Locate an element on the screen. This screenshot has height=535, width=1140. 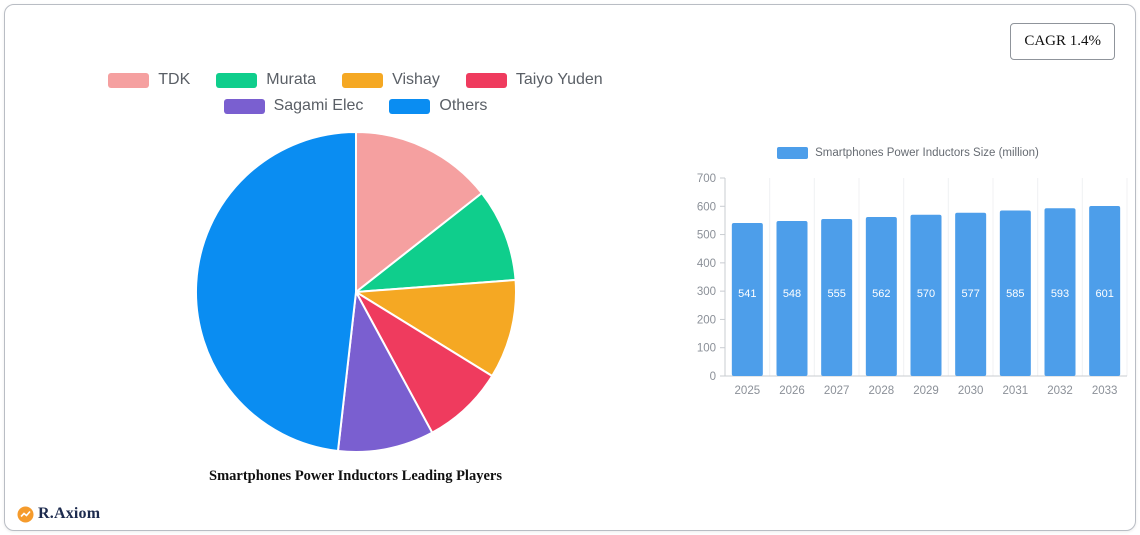
x-category-label: 2028 is located at coordinates (882, 391).